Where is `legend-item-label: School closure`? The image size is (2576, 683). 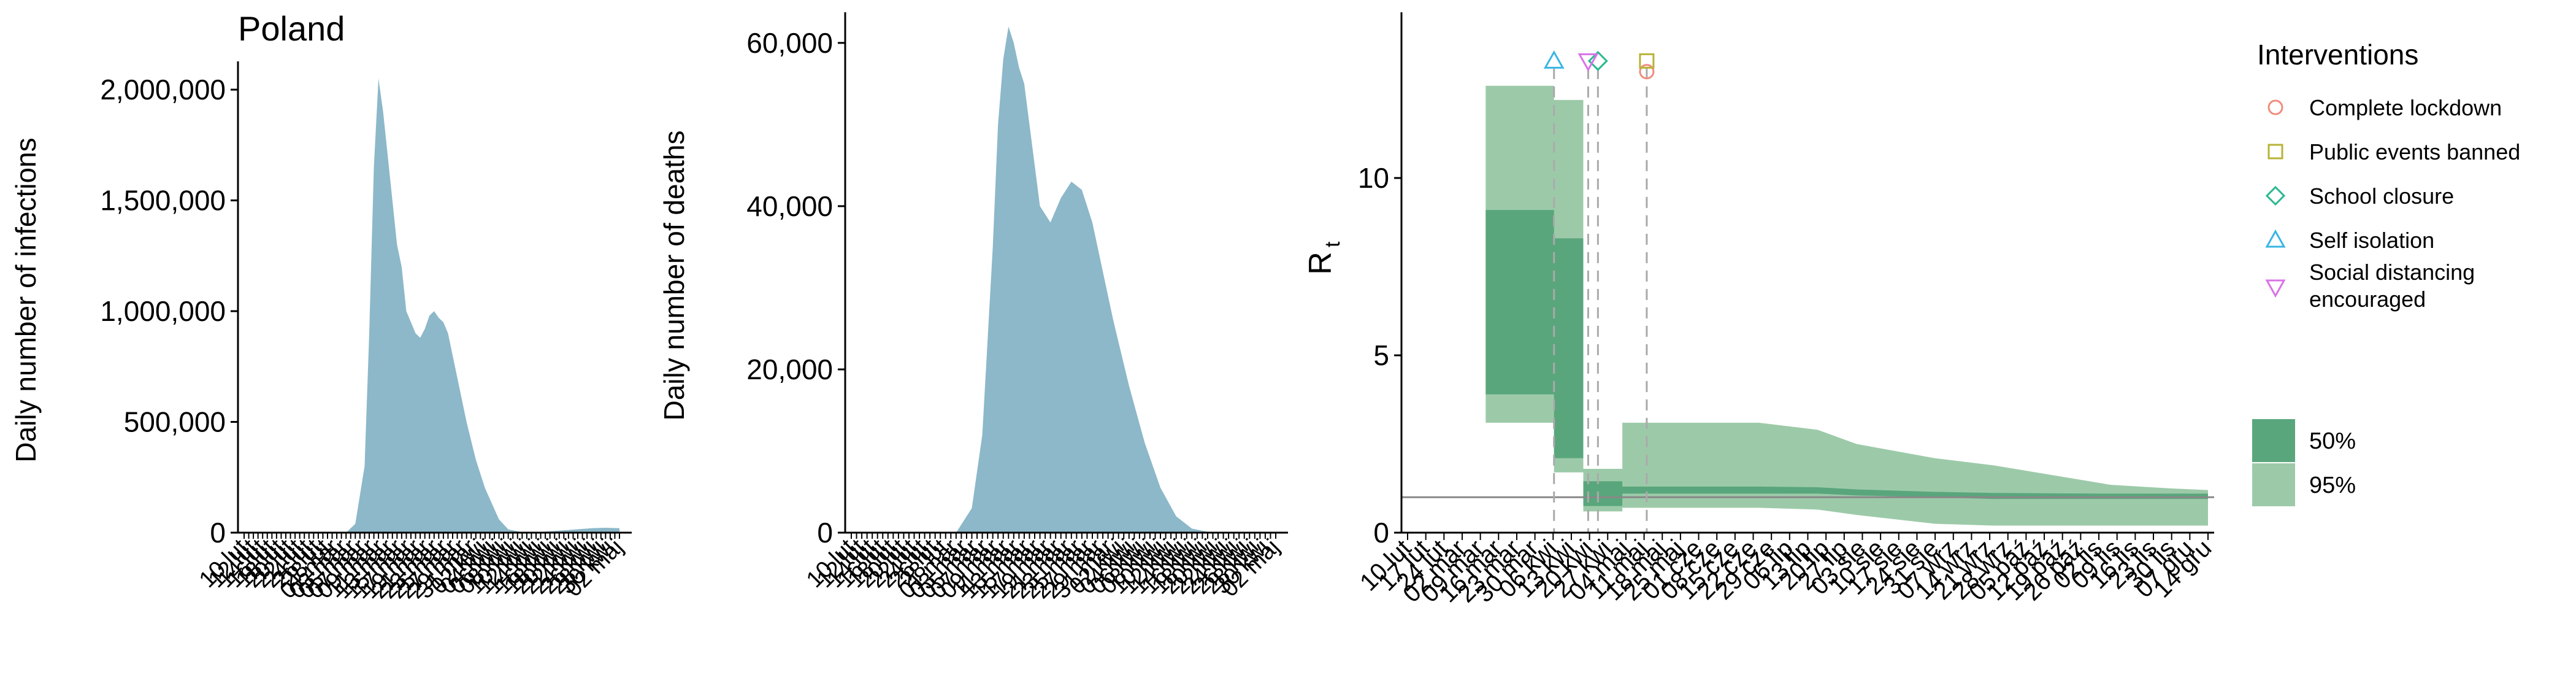 legend-item-label: School closure is located at coordinates (2381, 196).